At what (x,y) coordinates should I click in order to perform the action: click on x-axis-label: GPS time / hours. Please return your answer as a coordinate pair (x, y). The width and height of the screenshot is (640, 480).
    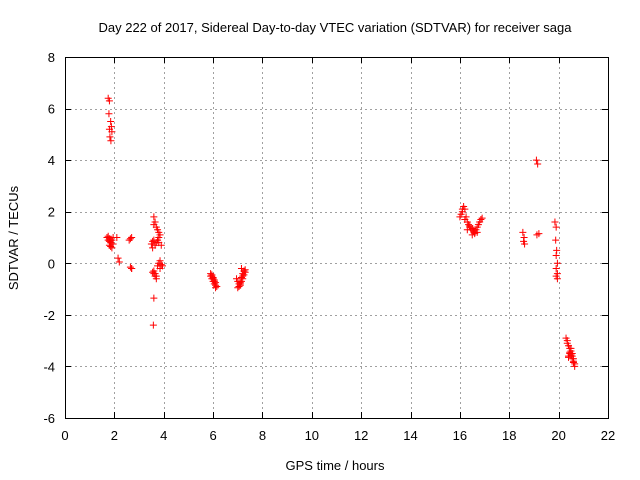
    Looking at the image, I should click on (335, 465).